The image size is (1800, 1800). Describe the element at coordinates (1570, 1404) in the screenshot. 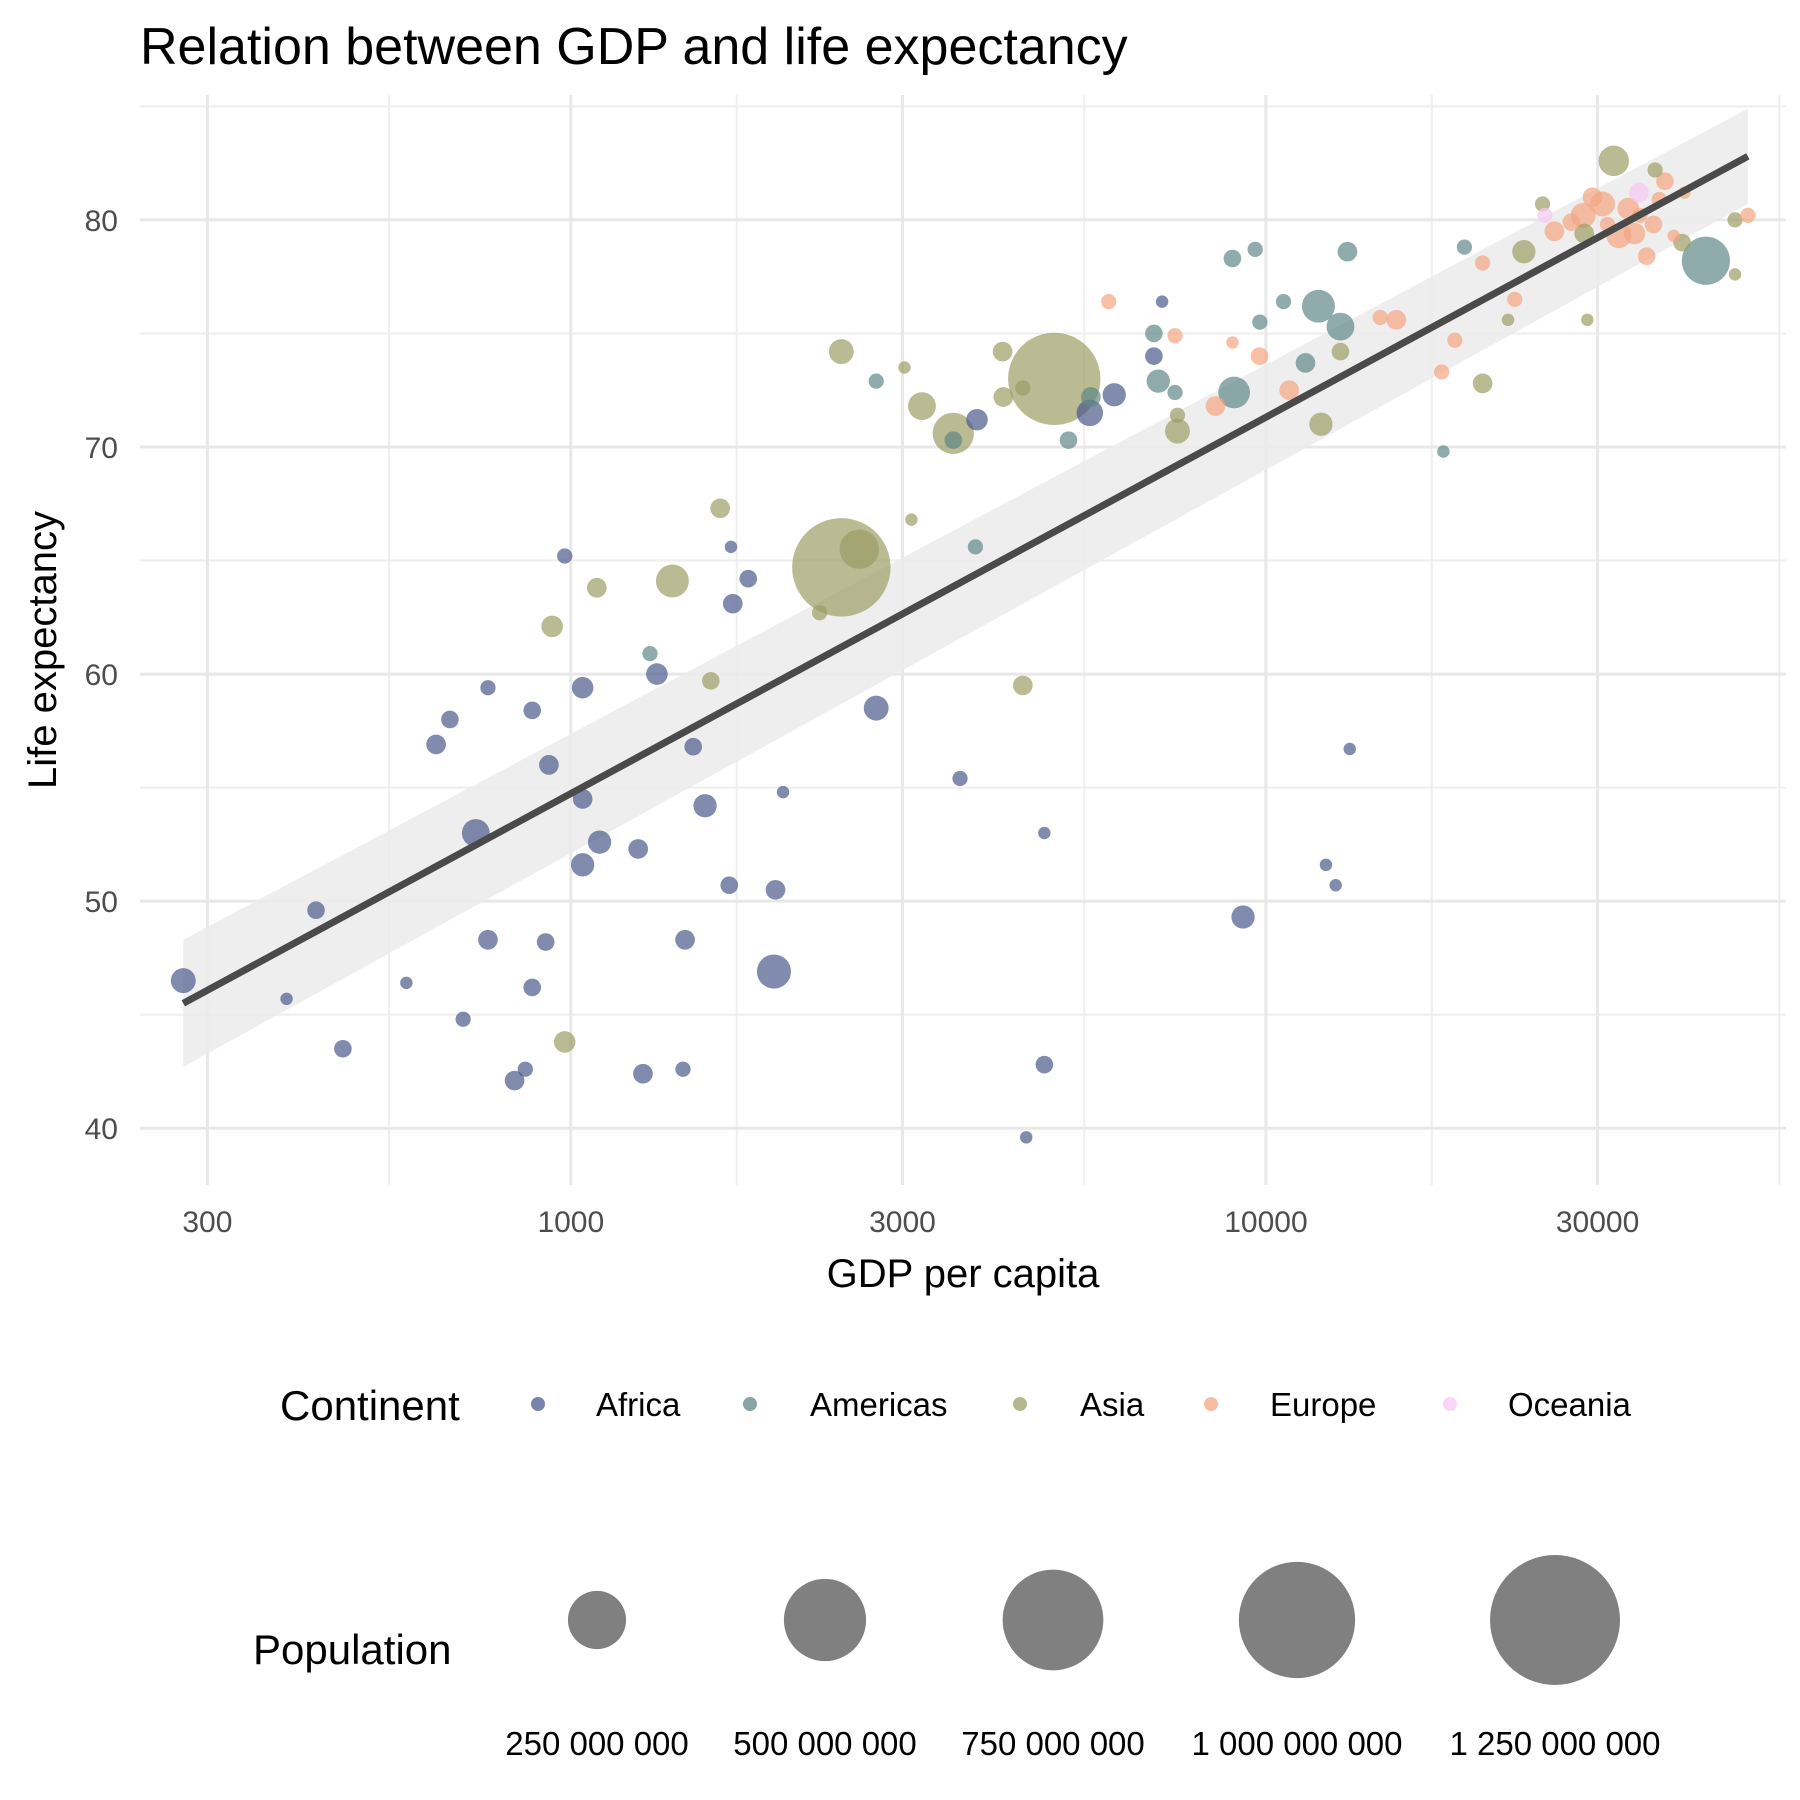

I see `legend-label-oceania: Oceania` at that location.